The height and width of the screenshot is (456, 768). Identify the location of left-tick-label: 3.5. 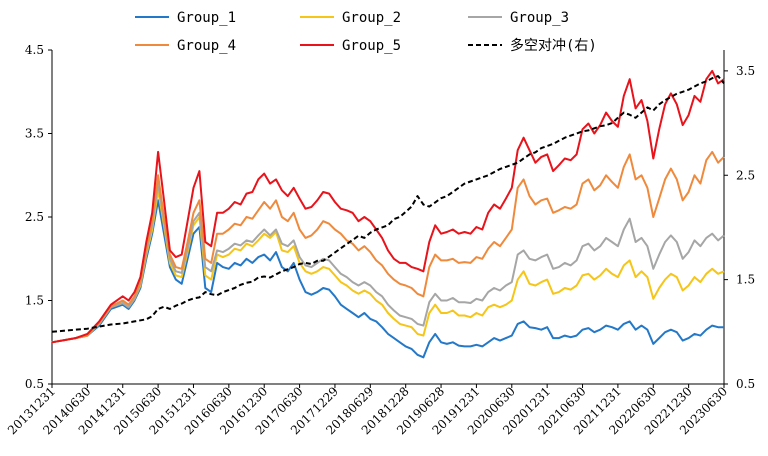
(34, 134).